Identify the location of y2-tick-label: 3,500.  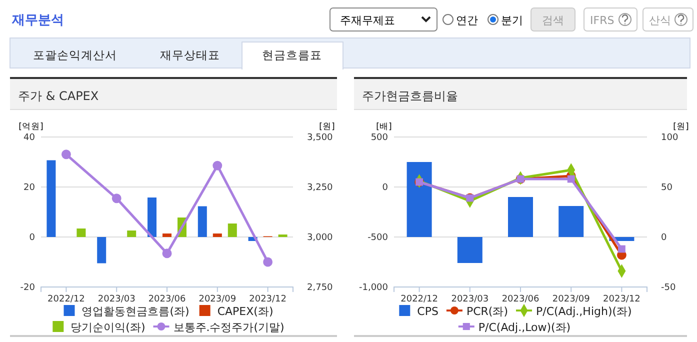
(320, 137).